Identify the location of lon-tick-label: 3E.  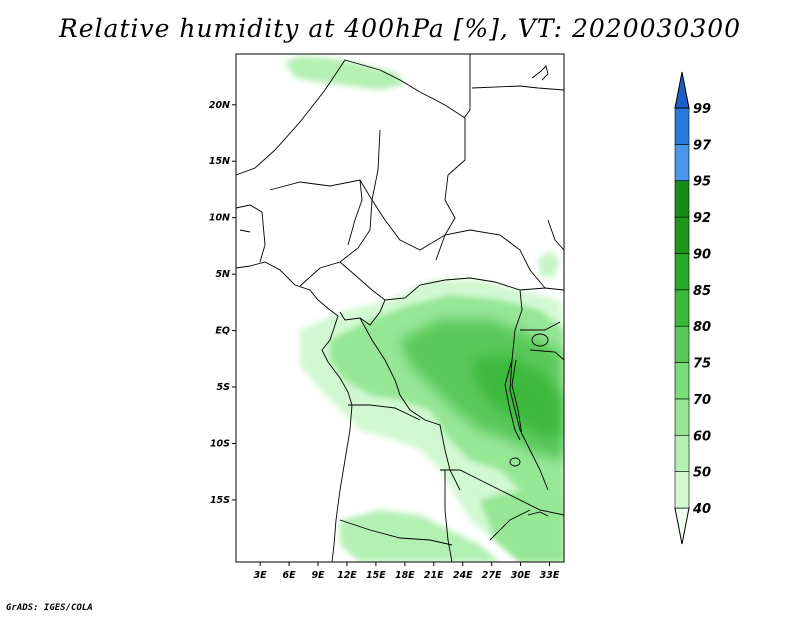
(261, 575).